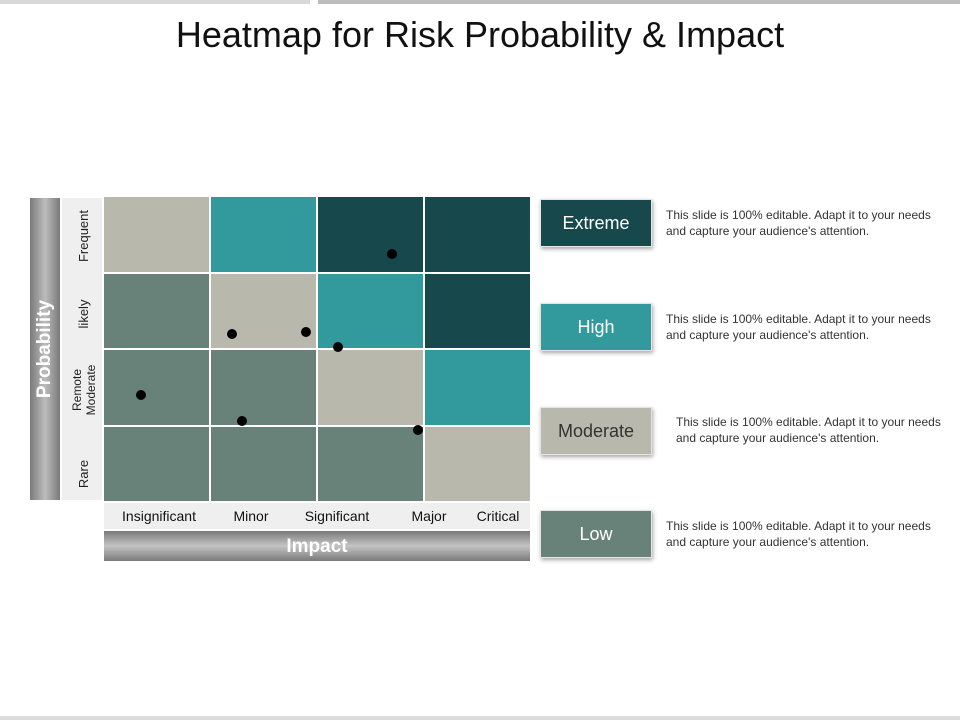 The width and height of the screenshot is (960, 720). I want to click on probability-axis-title: Probability, so click(44, 349).